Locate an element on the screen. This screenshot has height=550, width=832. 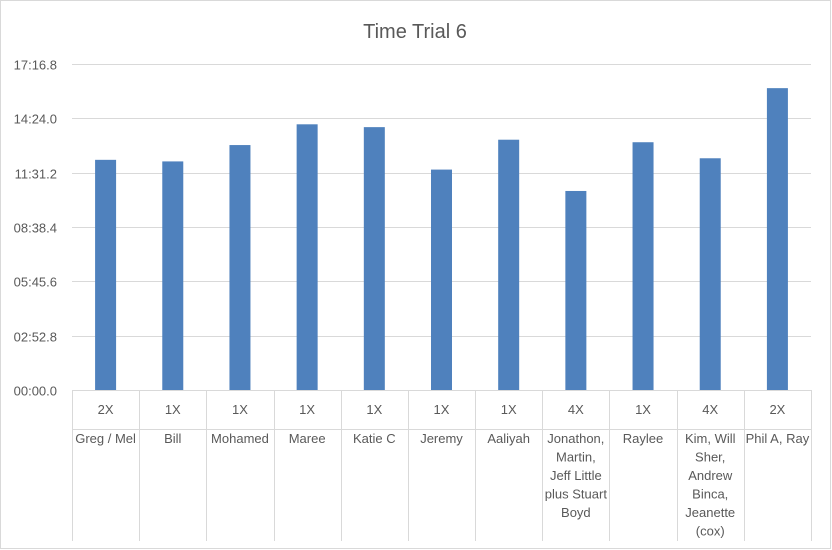
category-label: Aaliyah is located at coordinates (508, 438).